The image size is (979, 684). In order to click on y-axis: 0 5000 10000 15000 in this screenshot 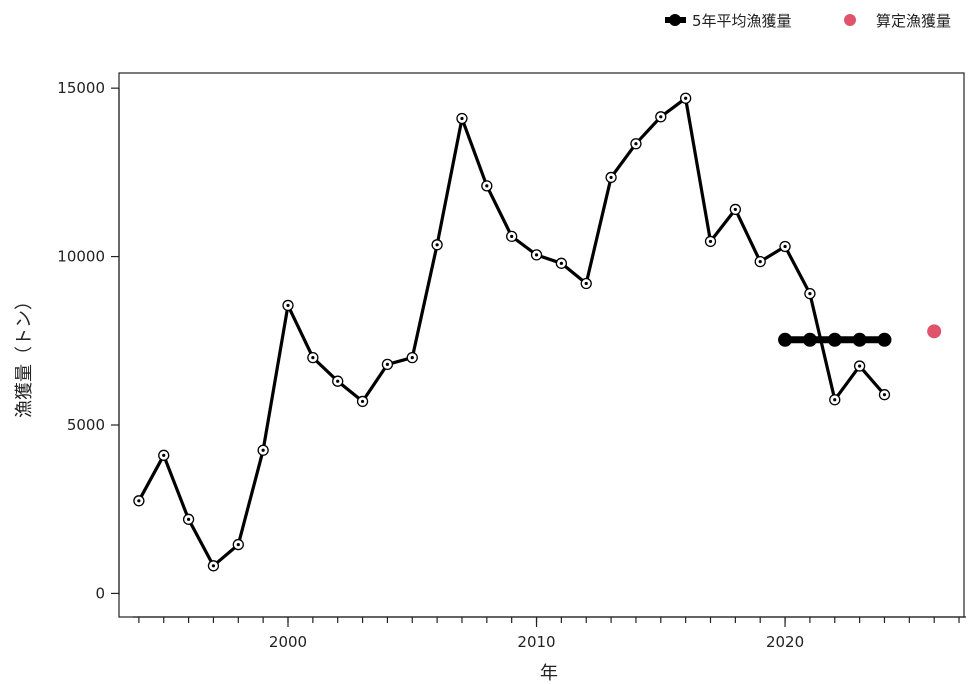, I will do `click(88, 340)`.